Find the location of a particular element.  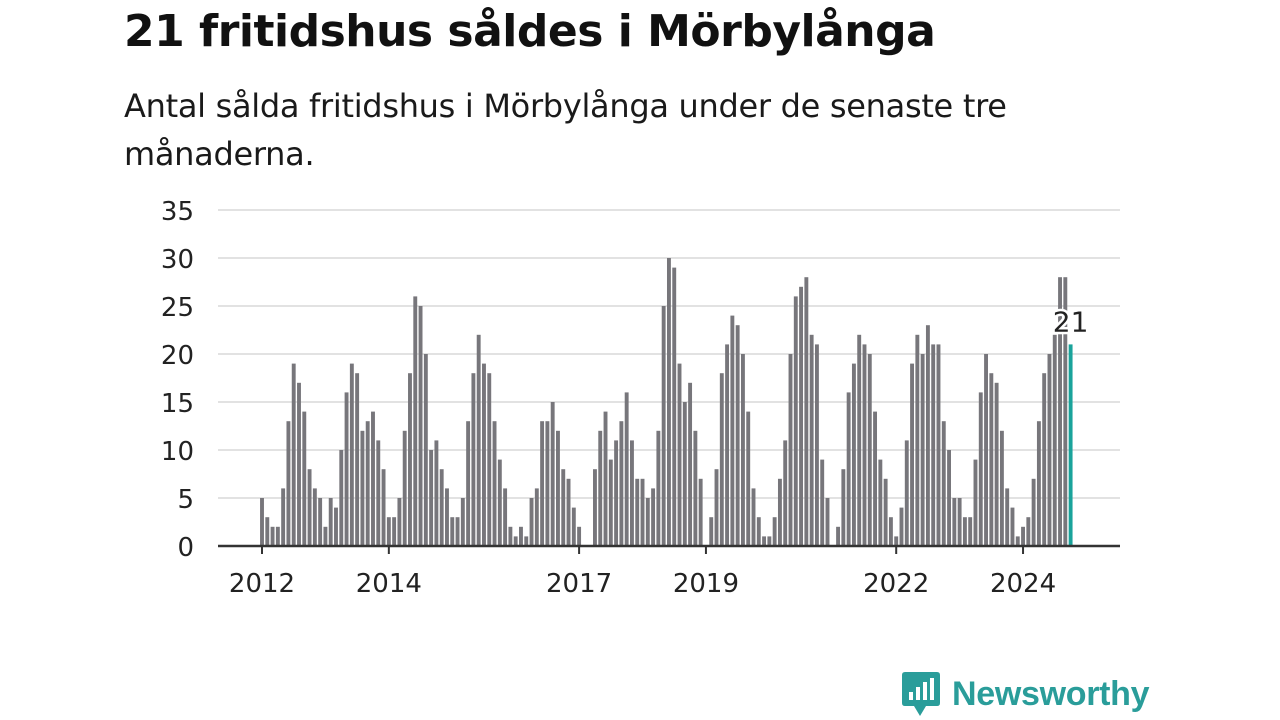

y-tick-label: 5 is located at coordinates (185, 500).